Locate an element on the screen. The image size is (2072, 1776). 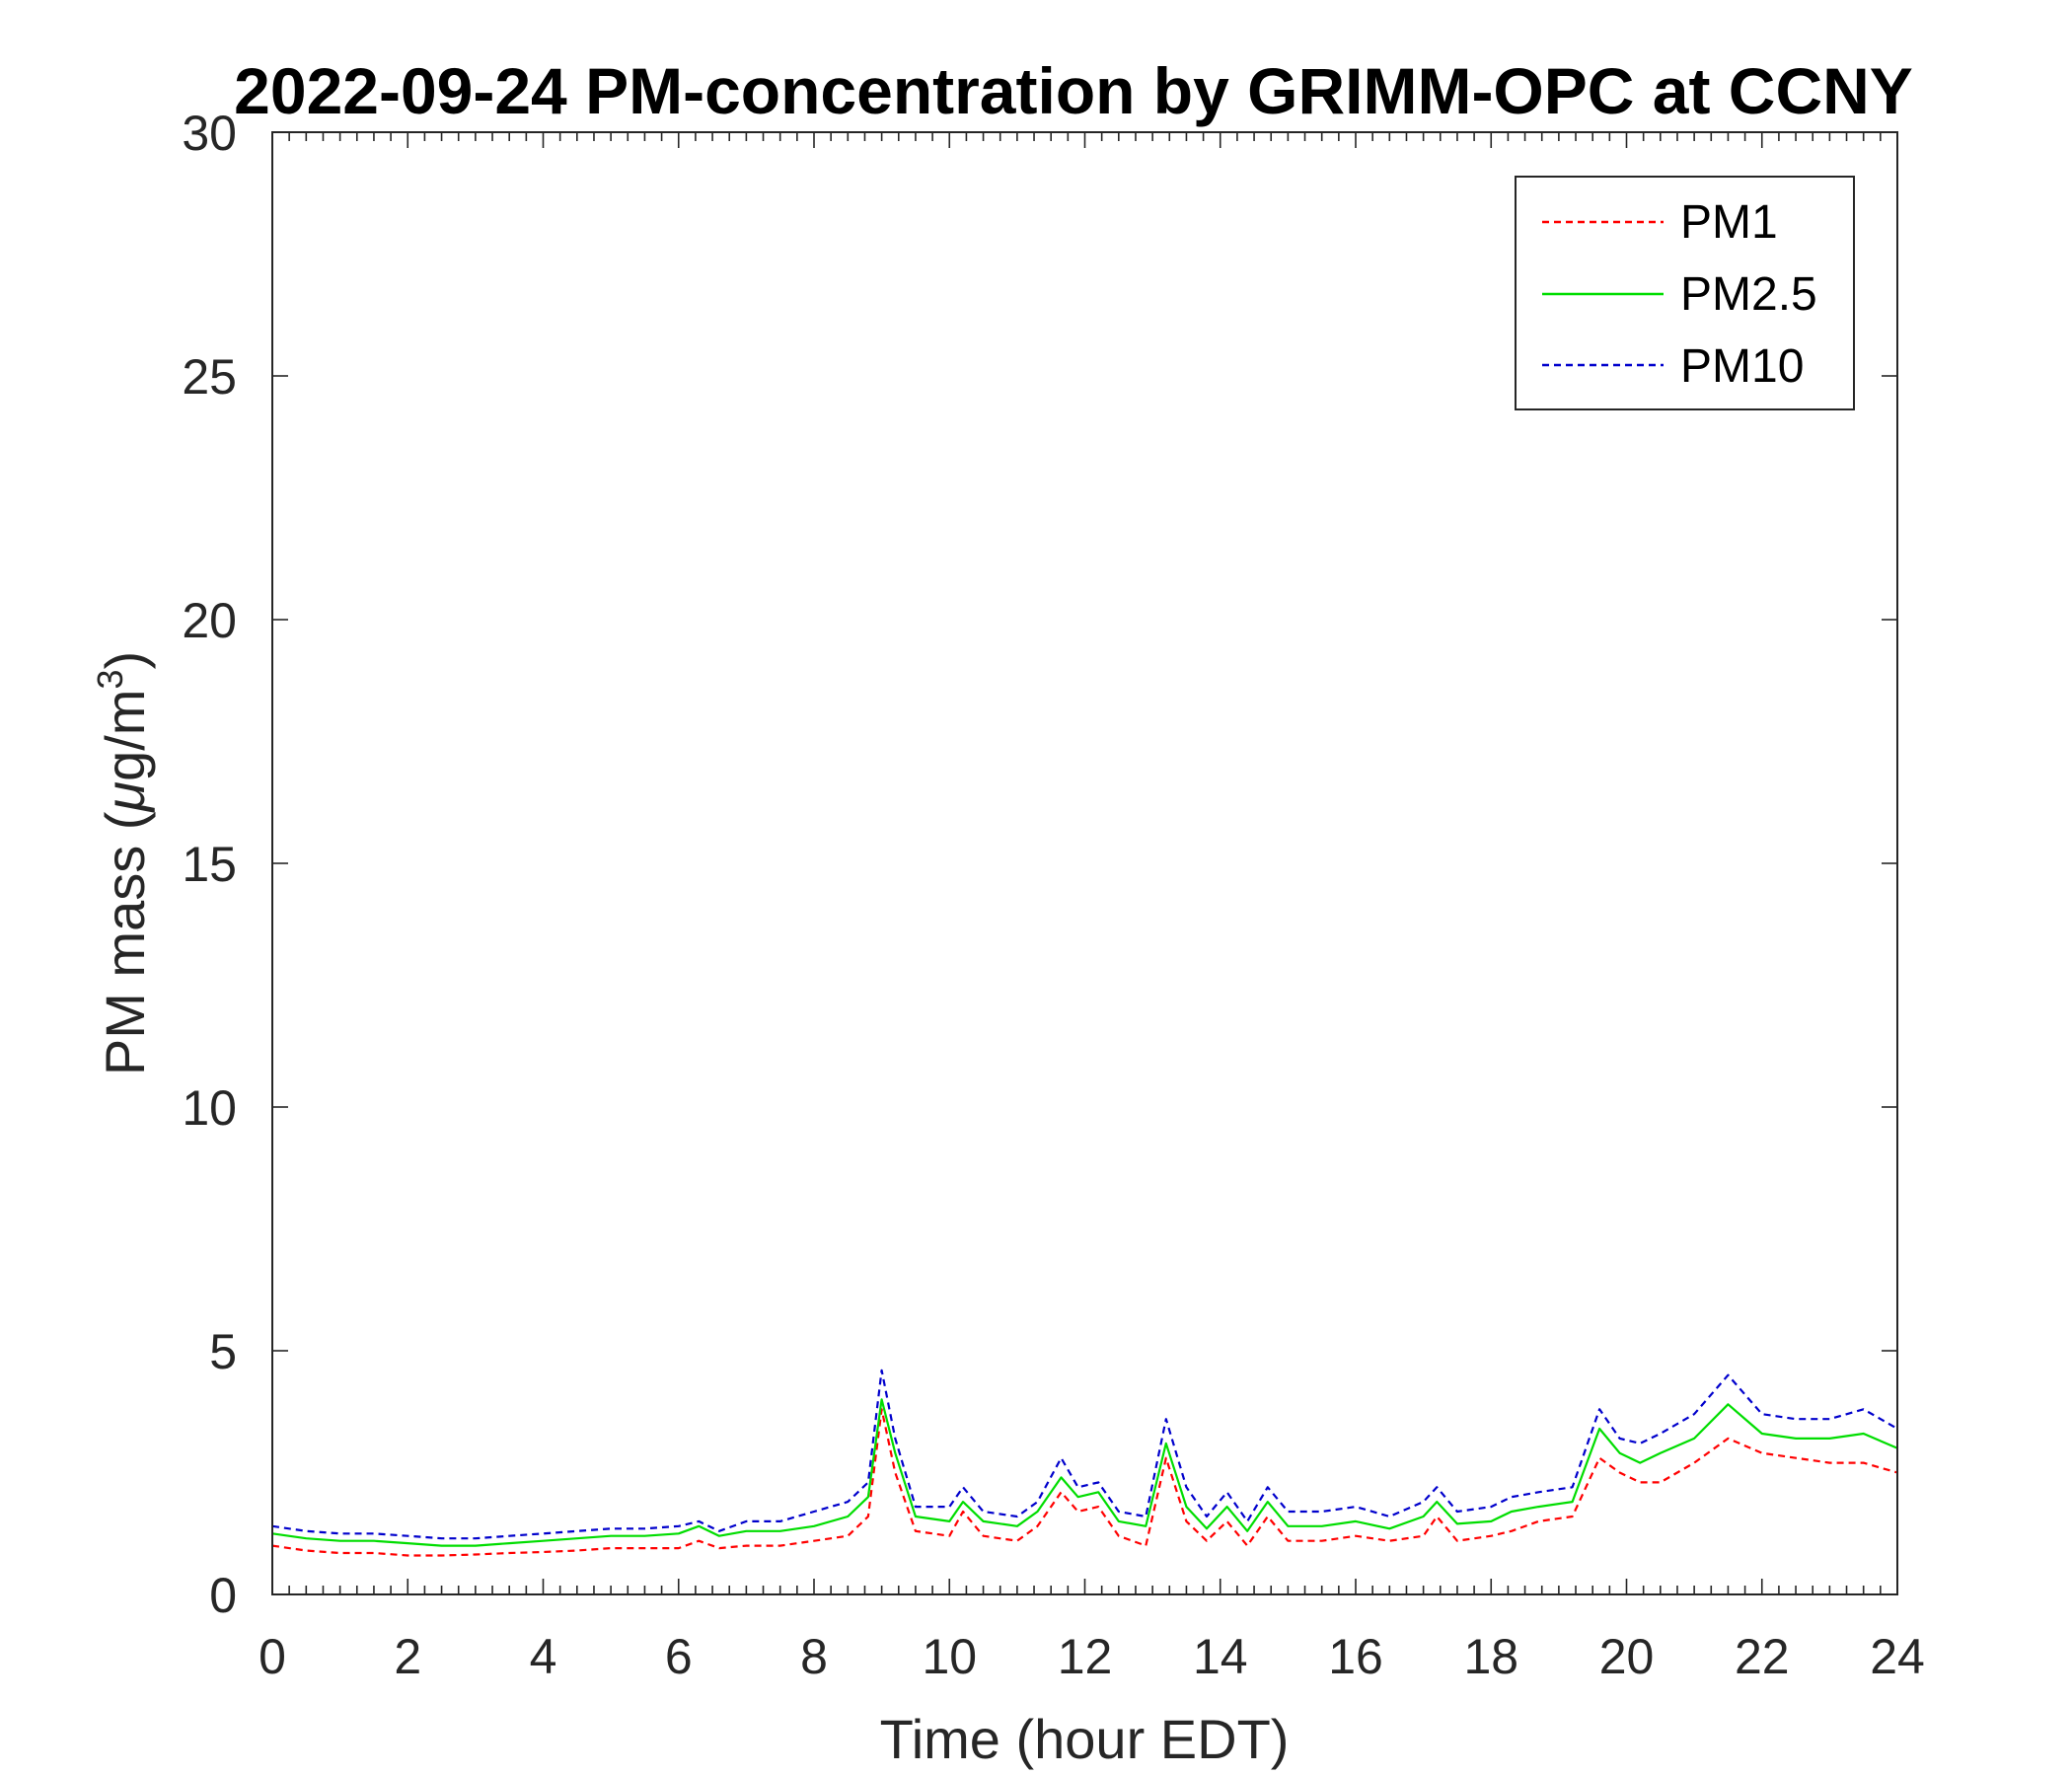
x-tick-label: 10 is located at coordinates (950, 1657).